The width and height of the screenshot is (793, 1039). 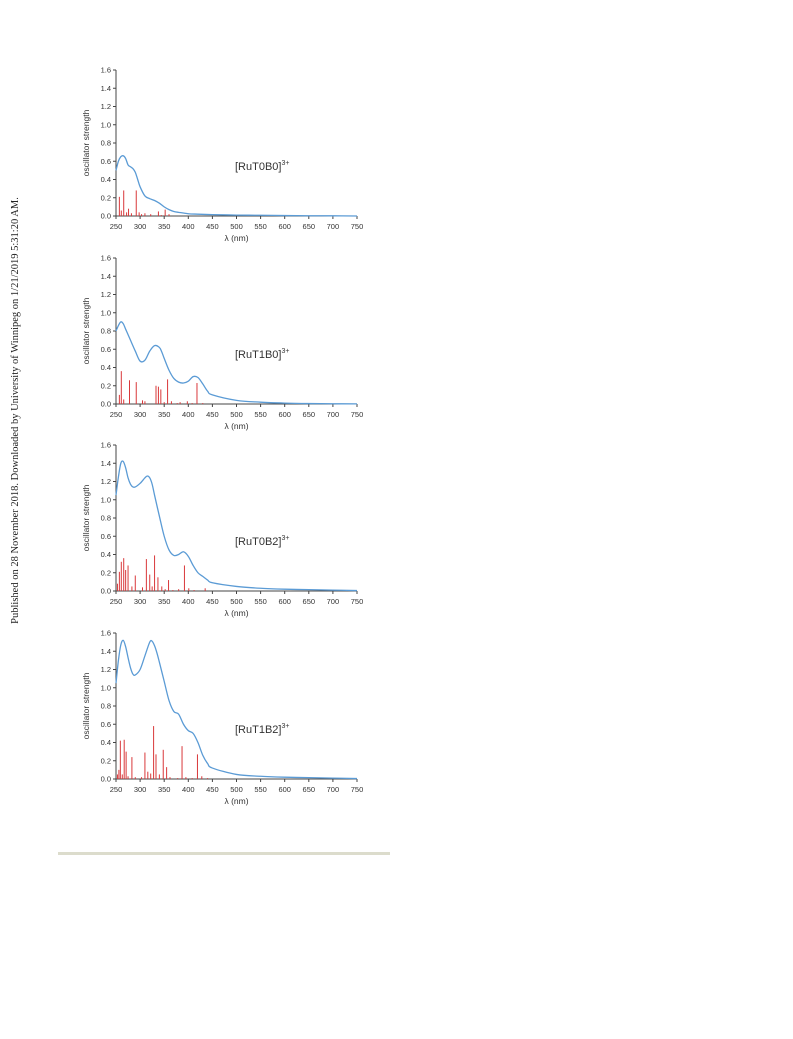 I want to click on horizontal-divider, so click(x=224, y=853).